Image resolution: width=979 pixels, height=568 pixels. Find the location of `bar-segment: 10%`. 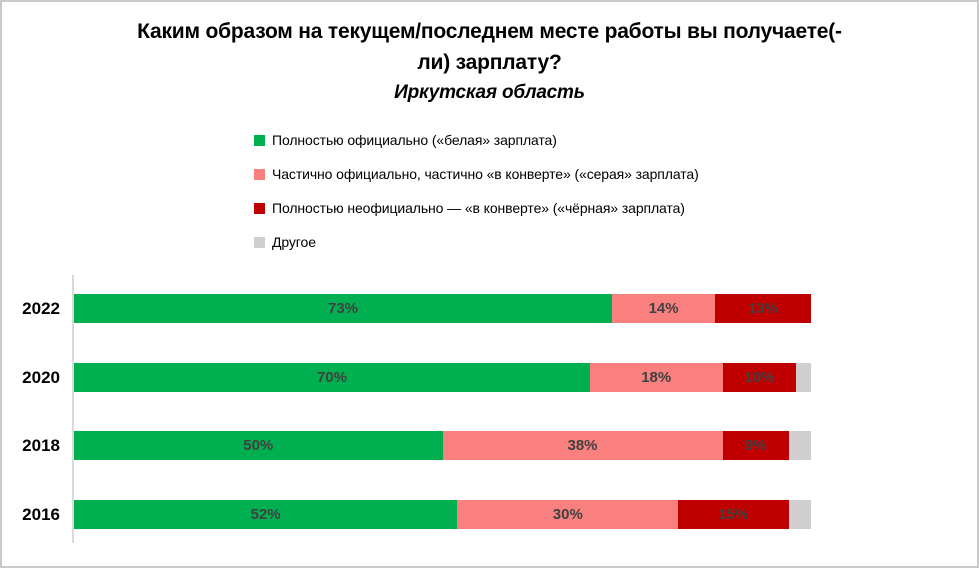

bar-segment: 10% is located at coordinates (759, 377).